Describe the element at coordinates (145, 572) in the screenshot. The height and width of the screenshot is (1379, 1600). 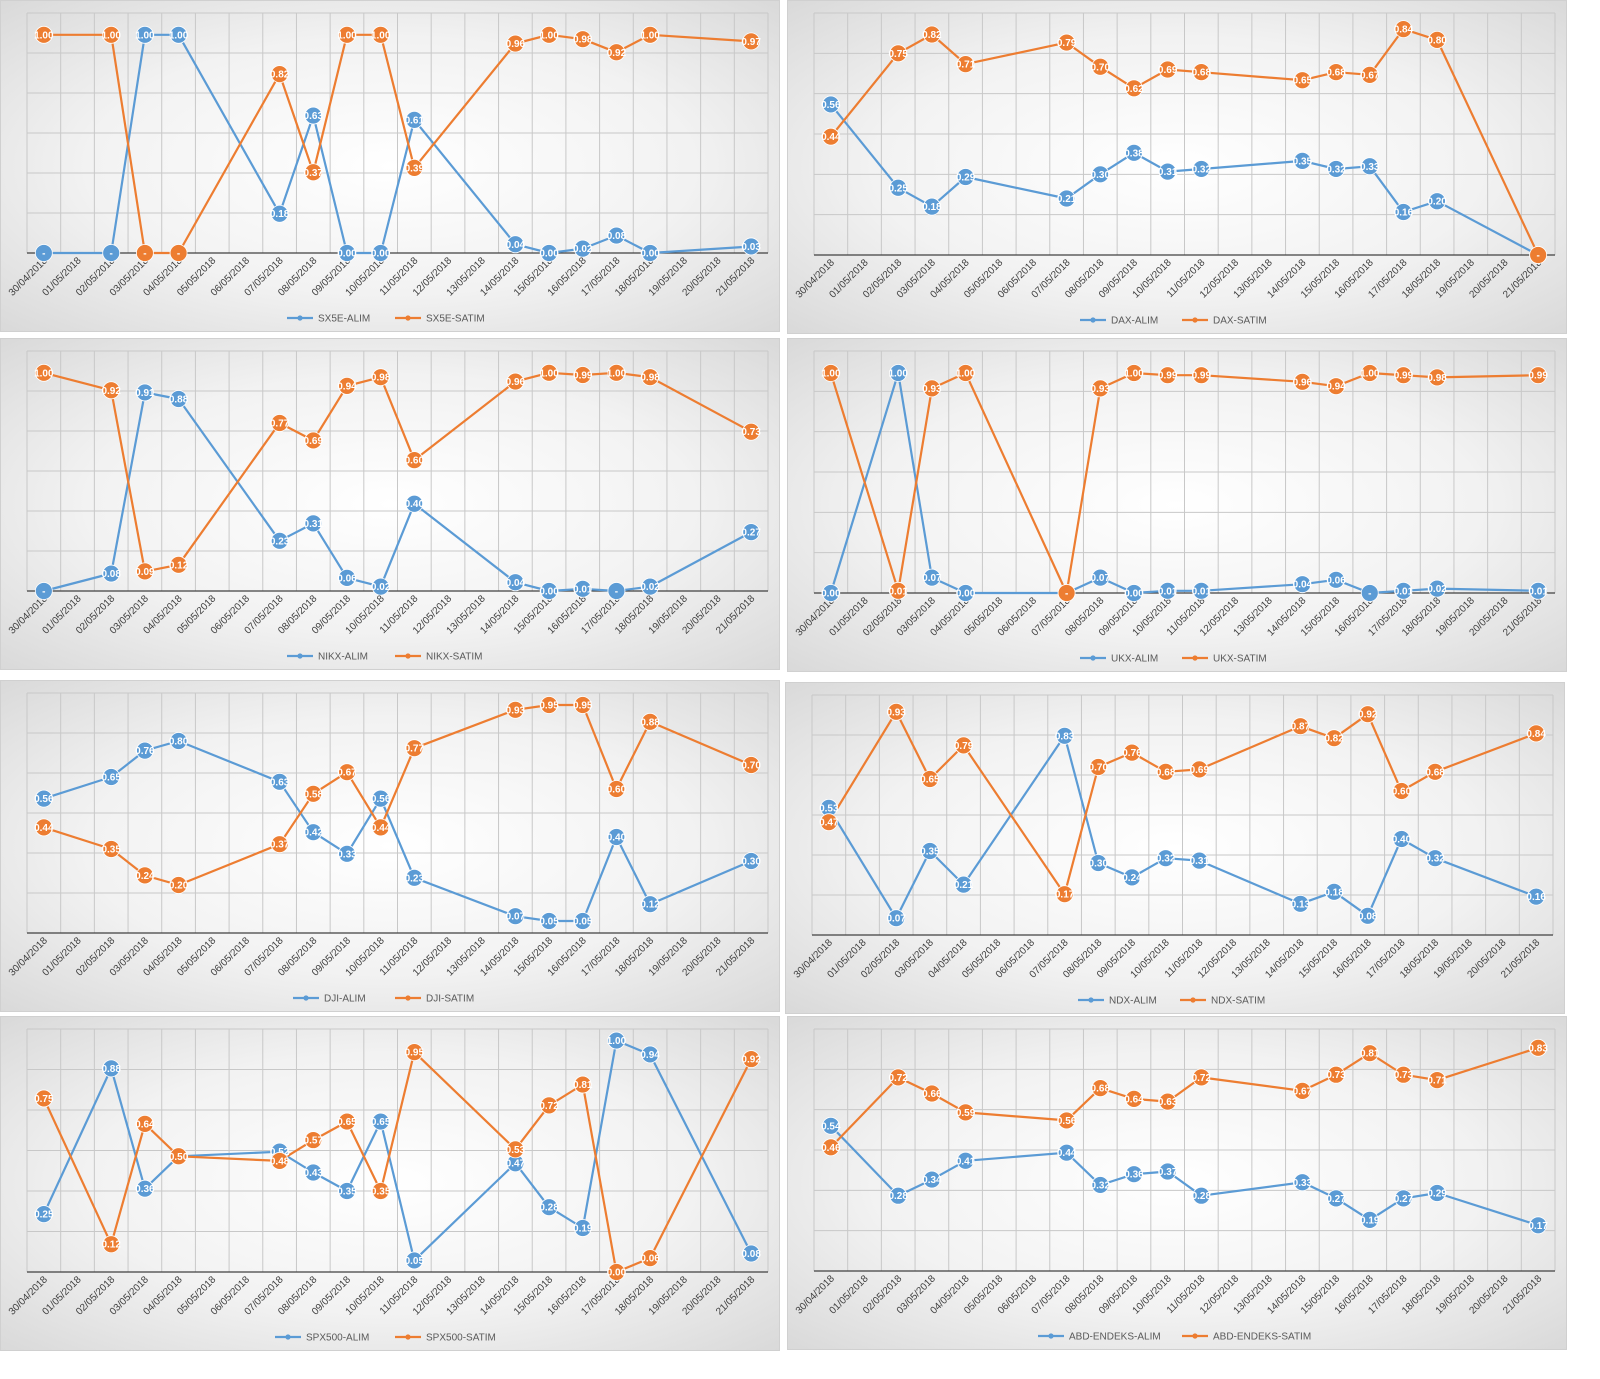
I see `data-label: 0.09` at that location.